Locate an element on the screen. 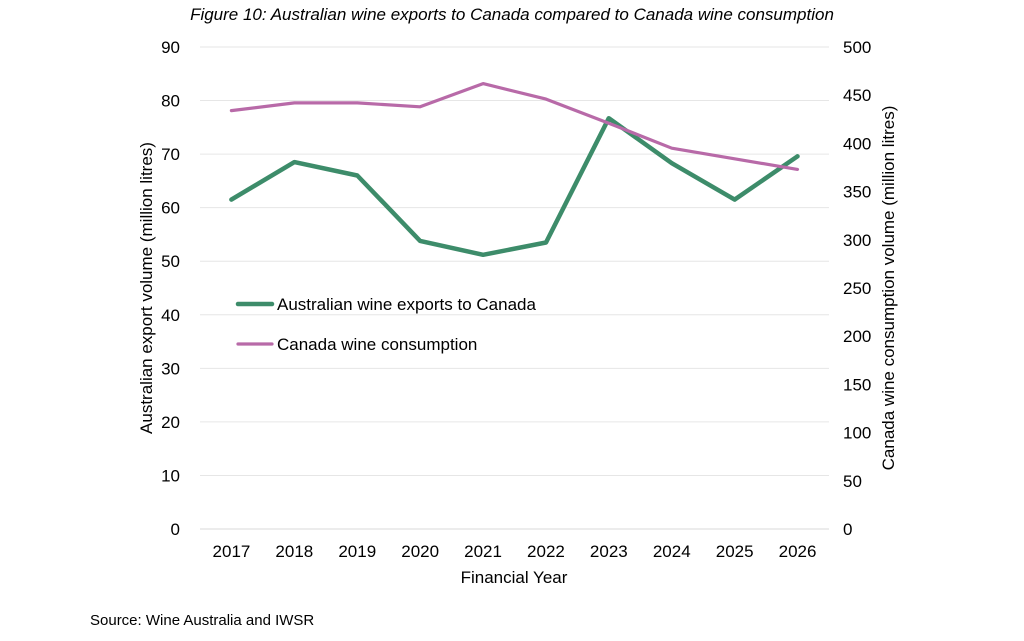  y-right-tick-label: 150 is located at coordinates (857, 384).